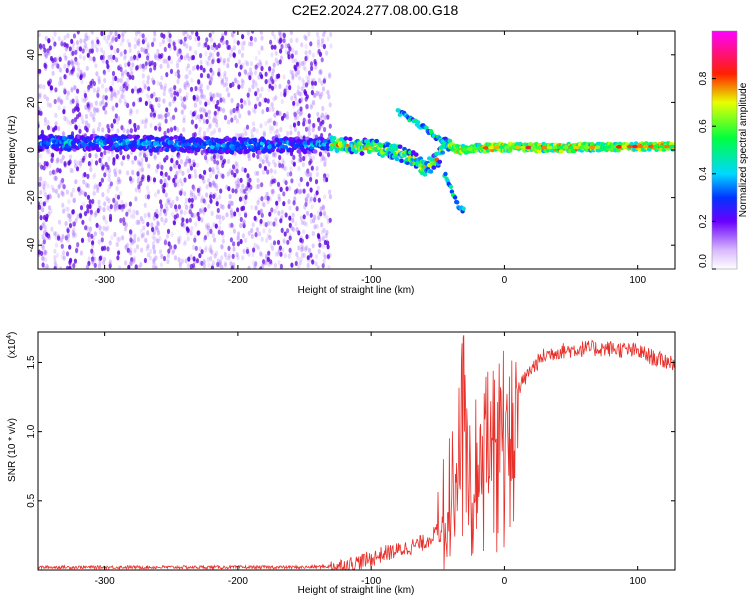 The width and height of the screenshot is (750, 600). I want to click on x-tick-label: 100, so click(637, 280).